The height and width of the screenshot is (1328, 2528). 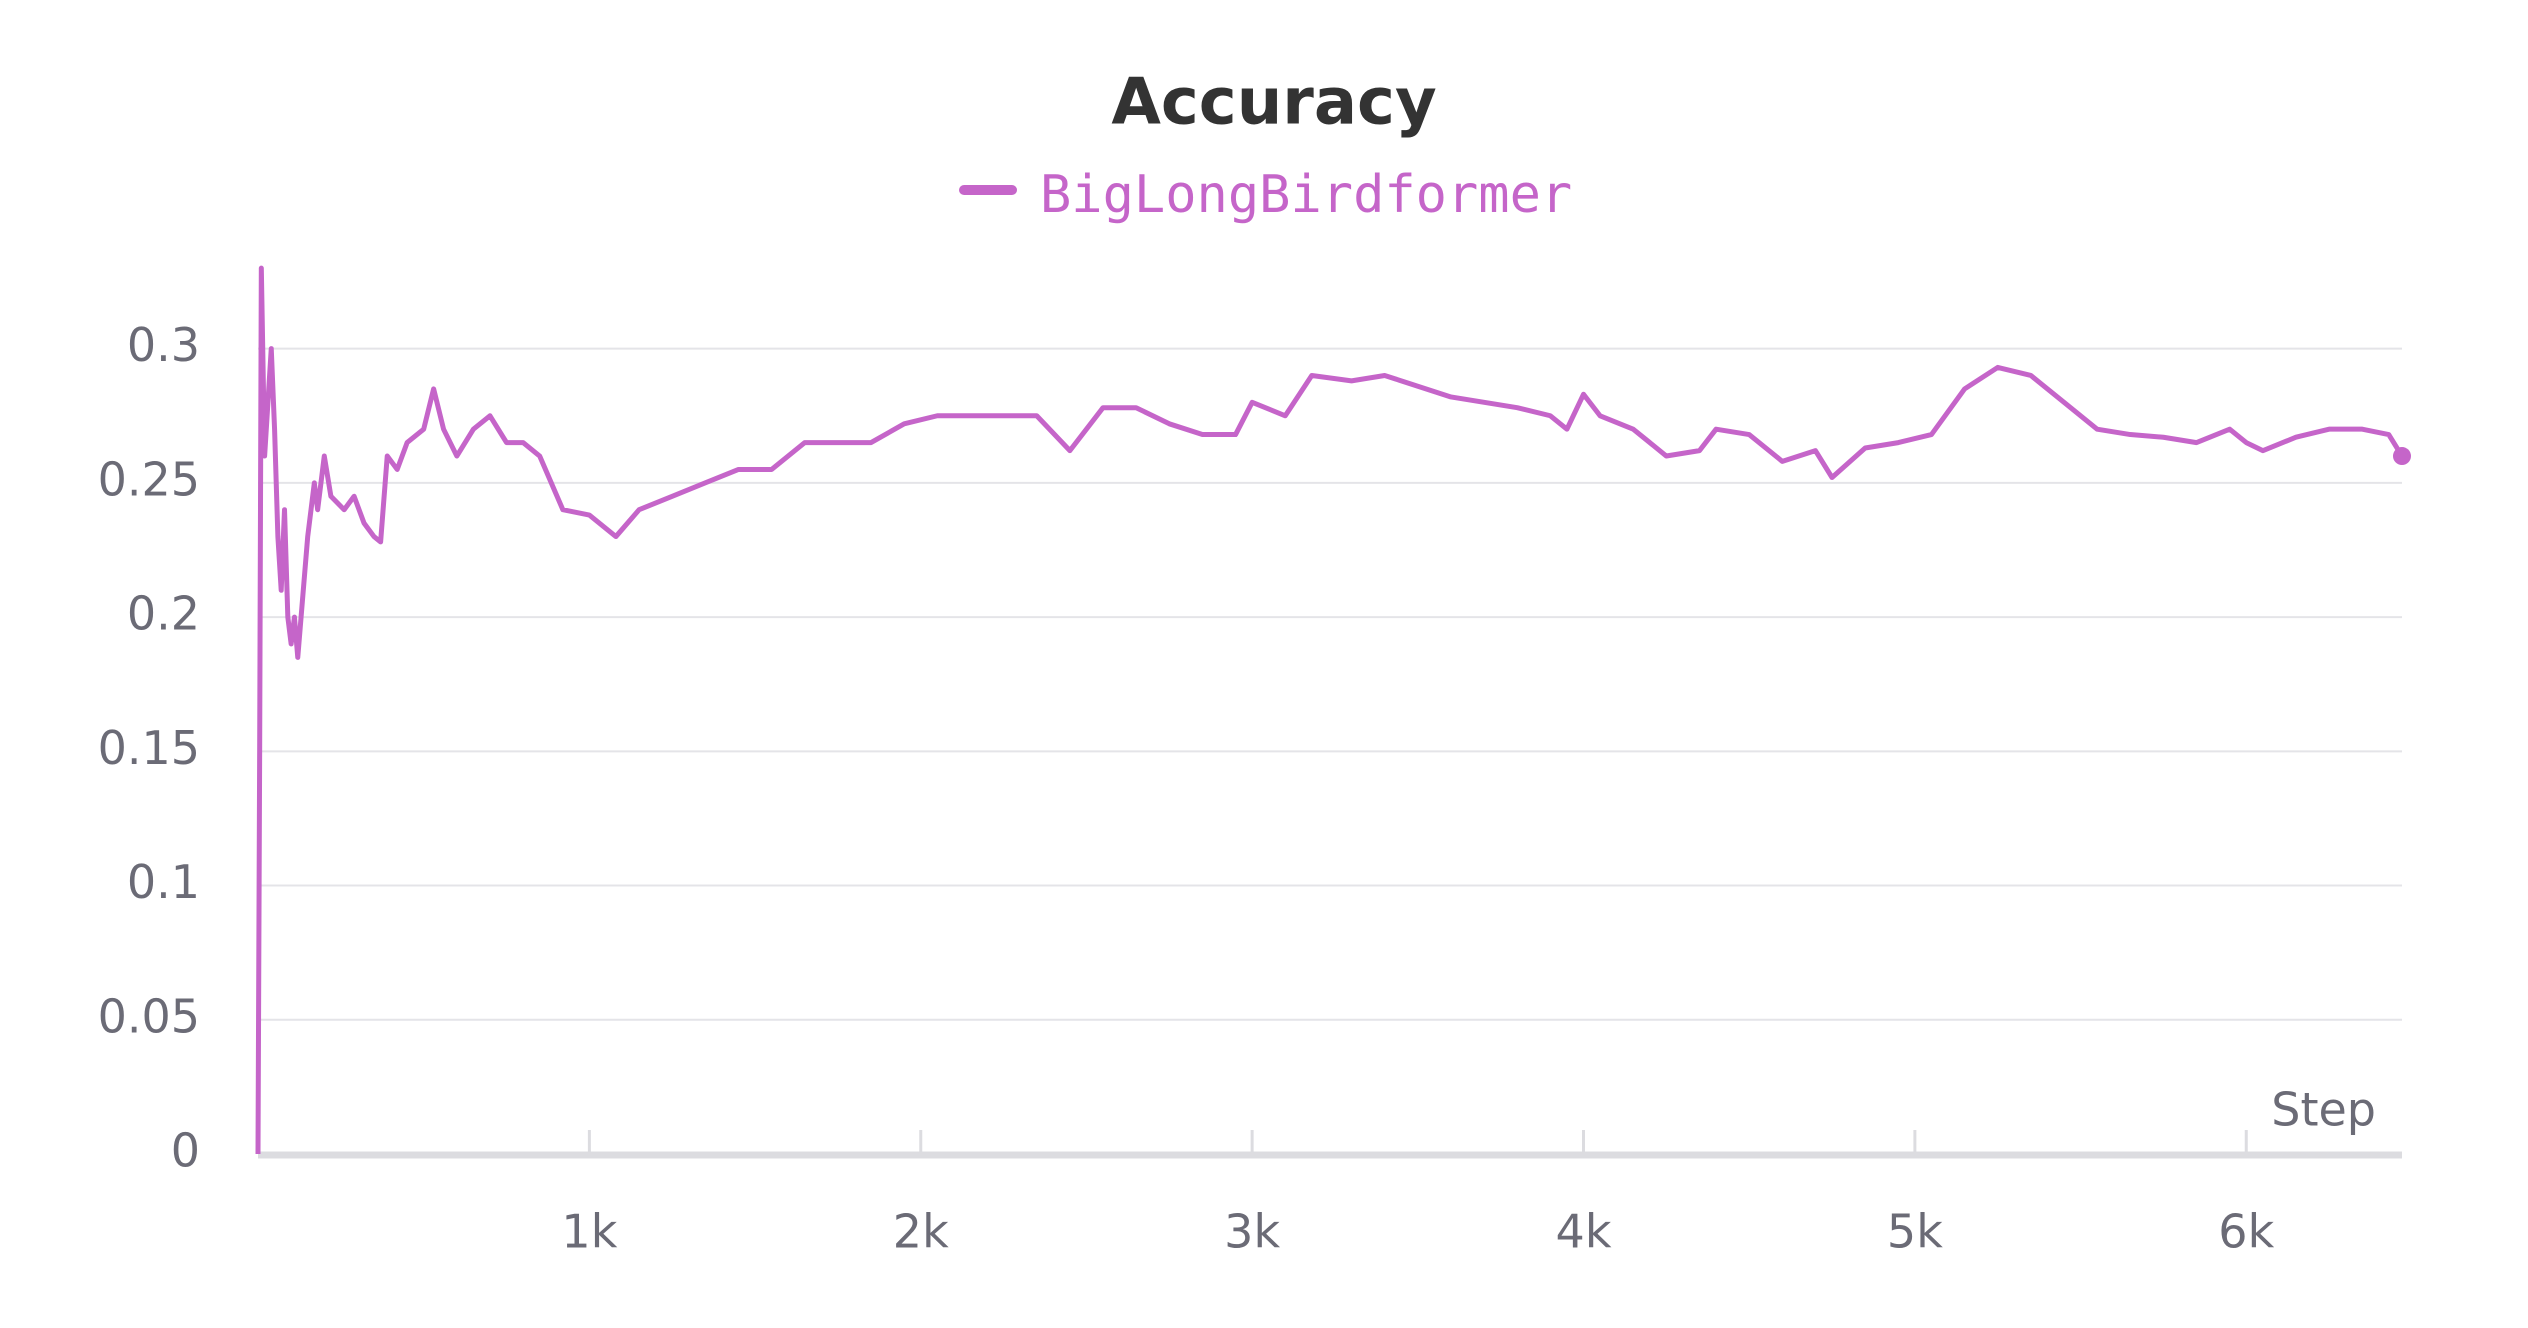 What do you see at coordinates (163, 882) in the screenshot?
I see `y-tick-label: 0.1` at bounding box center [163, 882].